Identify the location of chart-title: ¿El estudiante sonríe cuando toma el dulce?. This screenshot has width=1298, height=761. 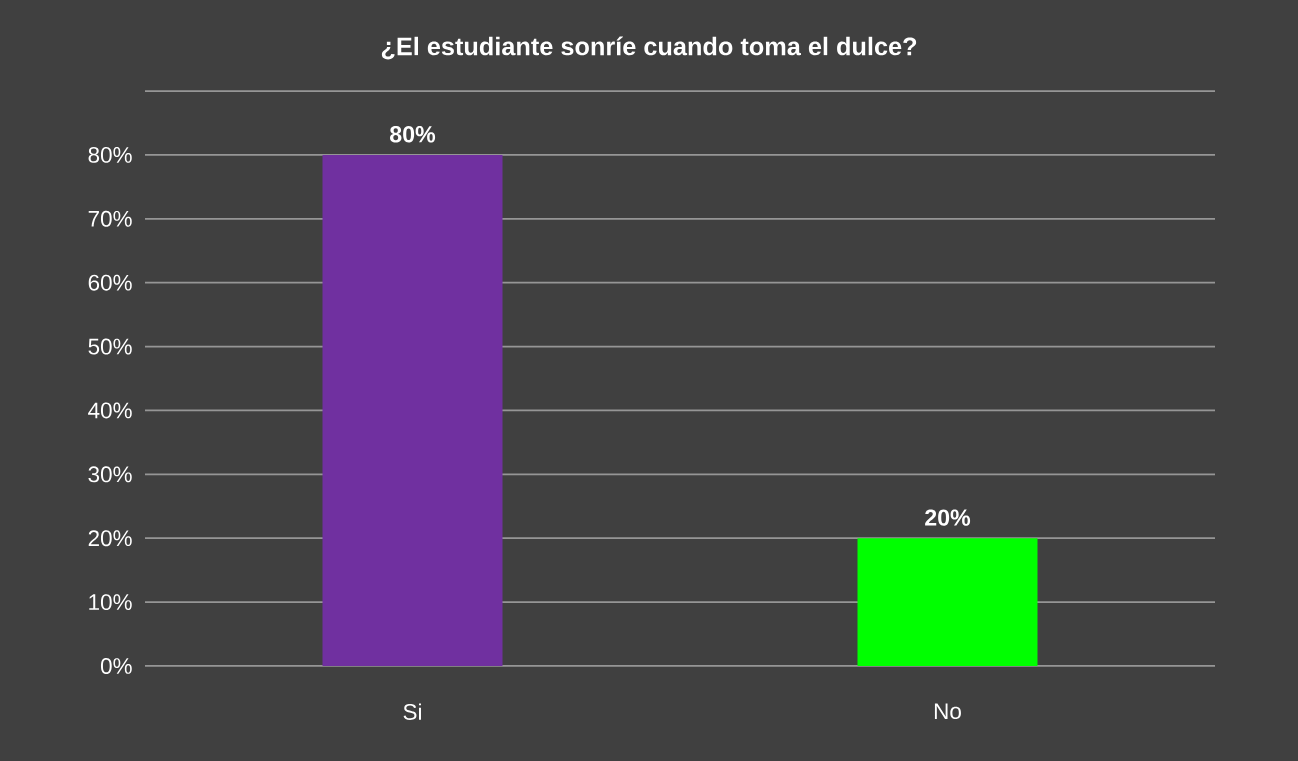
(649, 48).